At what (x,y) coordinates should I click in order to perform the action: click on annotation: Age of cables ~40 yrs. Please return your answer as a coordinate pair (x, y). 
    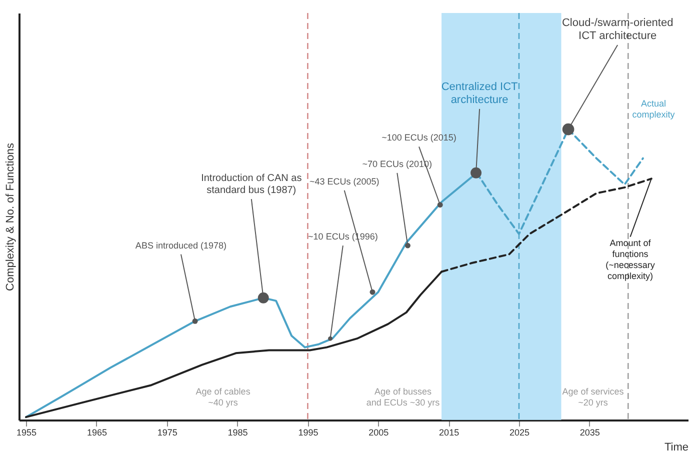
    Looking at the image, I should click on (223, 397).